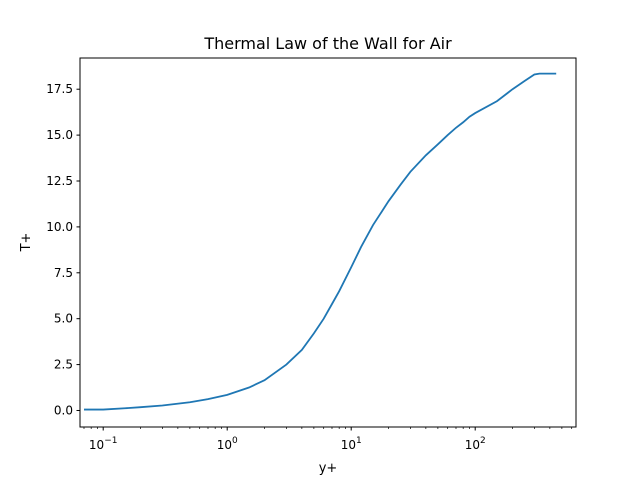 Image resolution: width=640 pixels, height=480 pixels. Describe the element at coordinates (327, 43) in the screenshot. I see `chart-title: Thermal Law of the Wall for Air` at that location.